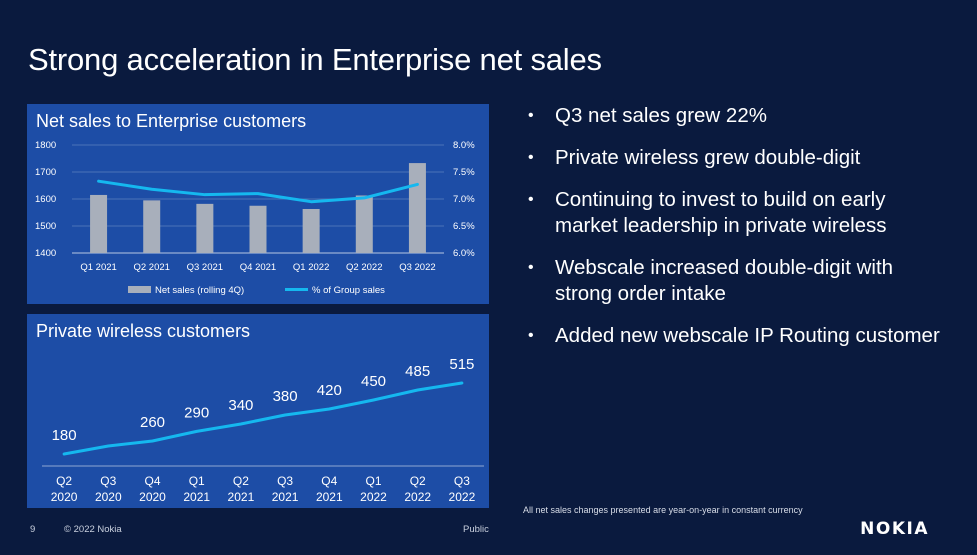 The width and height of the screenshot is (977, 555). What do you see at coordinates (417, 371) in the screenshot?
I see `data-label: 485` at bounding box center [417, 371].